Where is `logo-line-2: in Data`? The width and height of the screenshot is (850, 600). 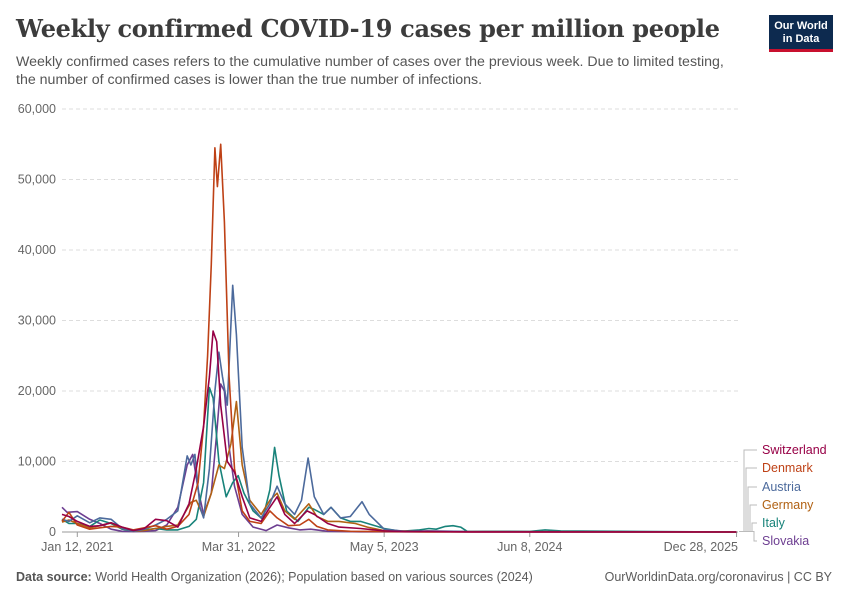 logo-line-2: in Data is located at coordinates (801, 38).